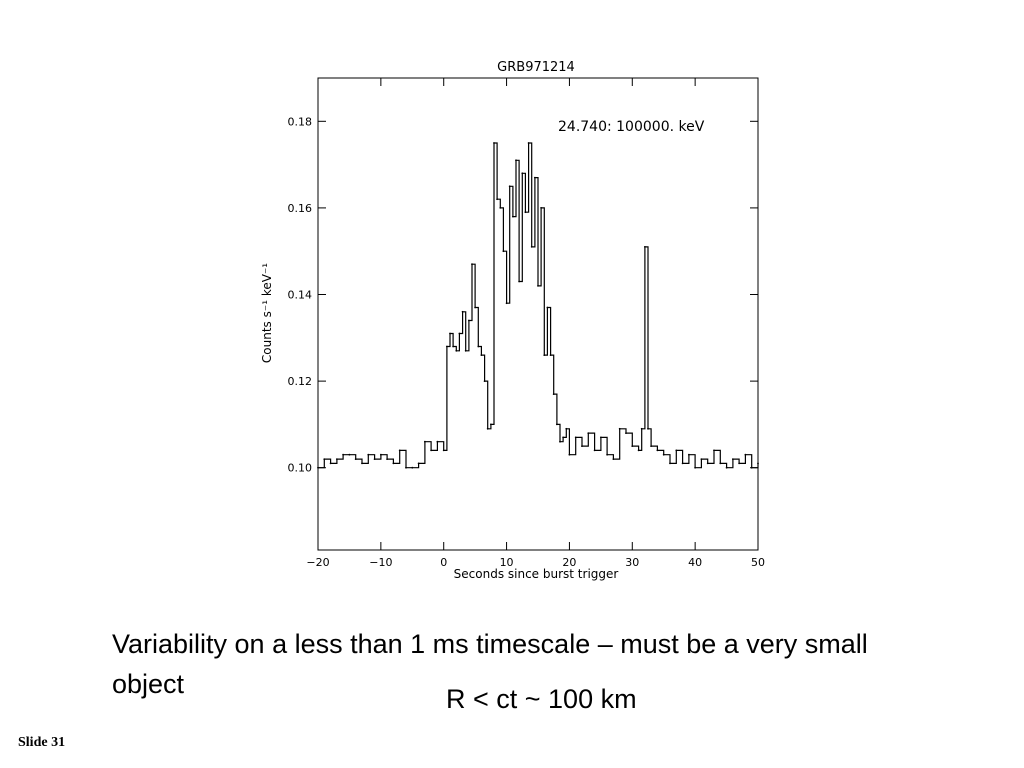 The width and height of the screenshot is (1024, 768). What do you see at coordinates (569, 562) in the screenshot?
I see `x-tick-label: 20` at bounding box center [569, 562].